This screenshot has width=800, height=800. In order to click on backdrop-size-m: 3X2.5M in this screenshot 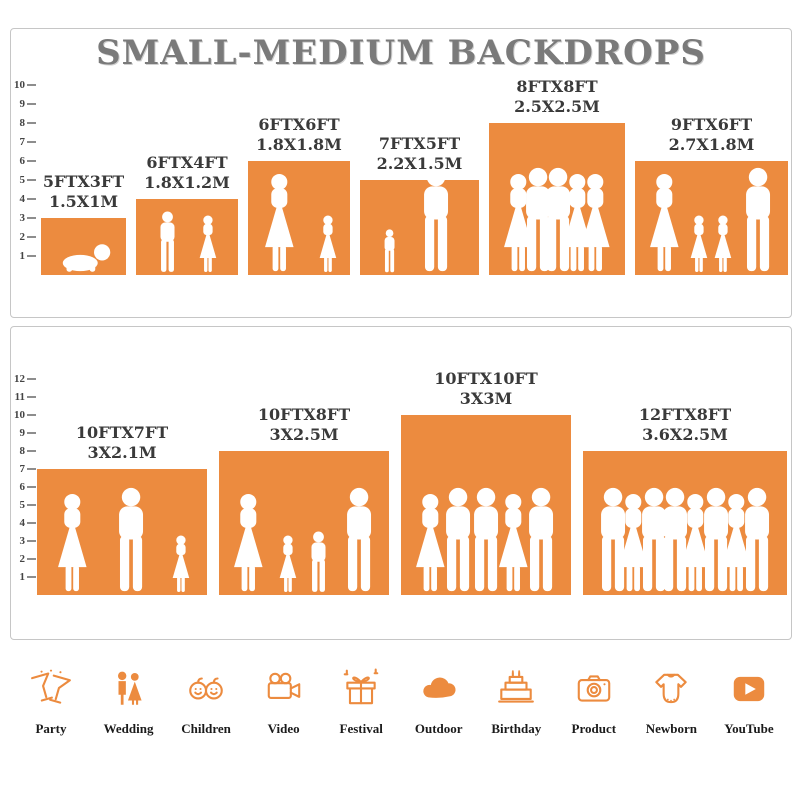, I will do `click(304, 434)`.